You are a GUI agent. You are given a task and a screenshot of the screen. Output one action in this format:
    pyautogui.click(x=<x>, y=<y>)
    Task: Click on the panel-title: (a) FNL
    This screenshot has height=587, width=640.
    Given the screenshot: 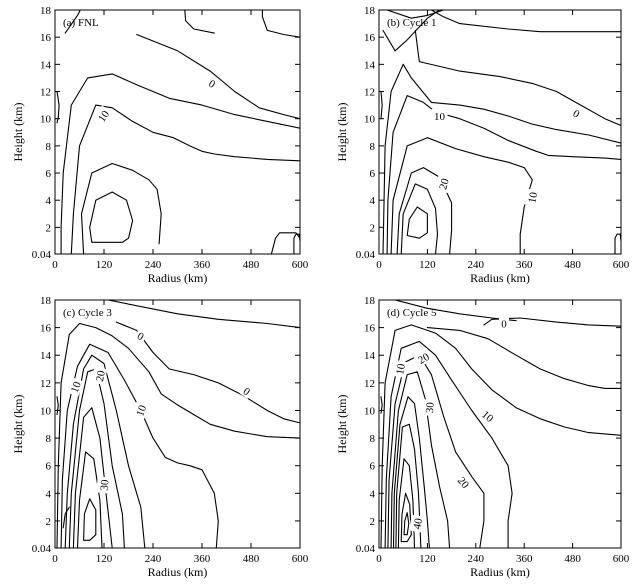 What is the action you would take?
    pyautogui.click(x=81, y=23)
    